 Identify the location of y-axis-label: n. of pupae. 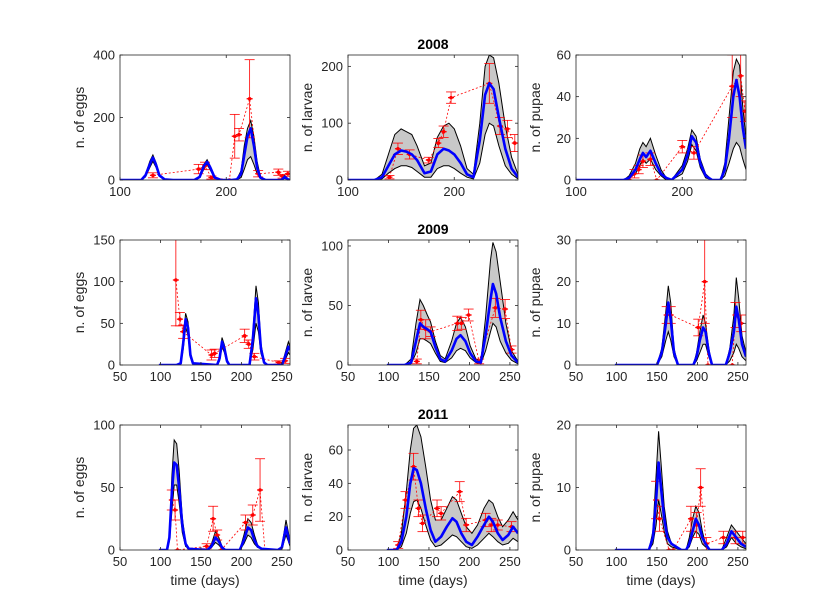
(535, 117).